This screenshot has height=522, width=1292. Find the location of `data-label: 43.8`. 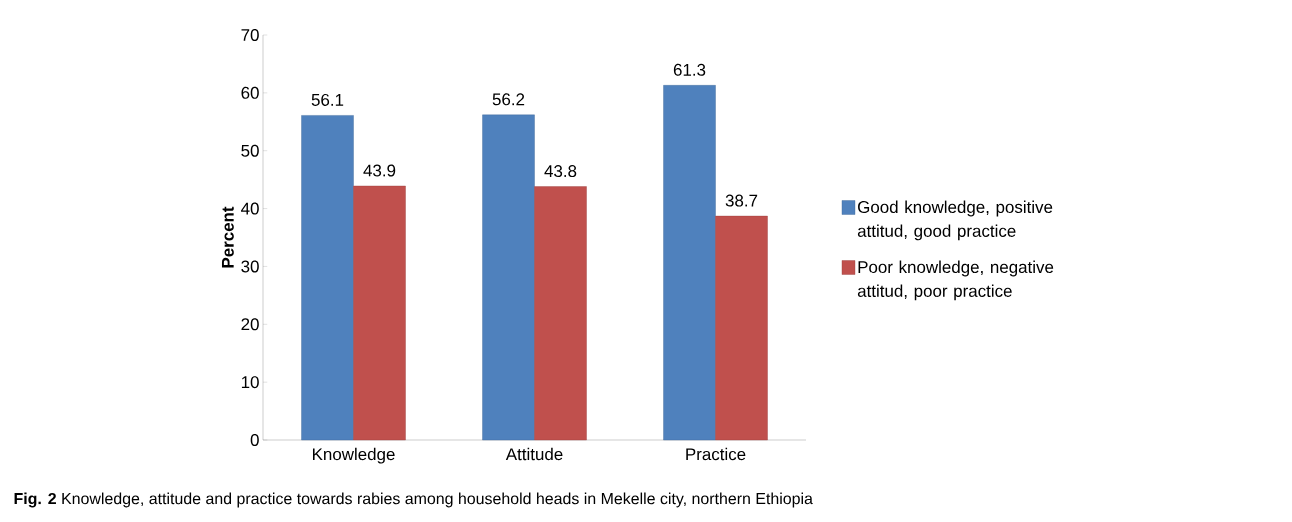

data-label: 43.8 is located at coordinates (560, 171).